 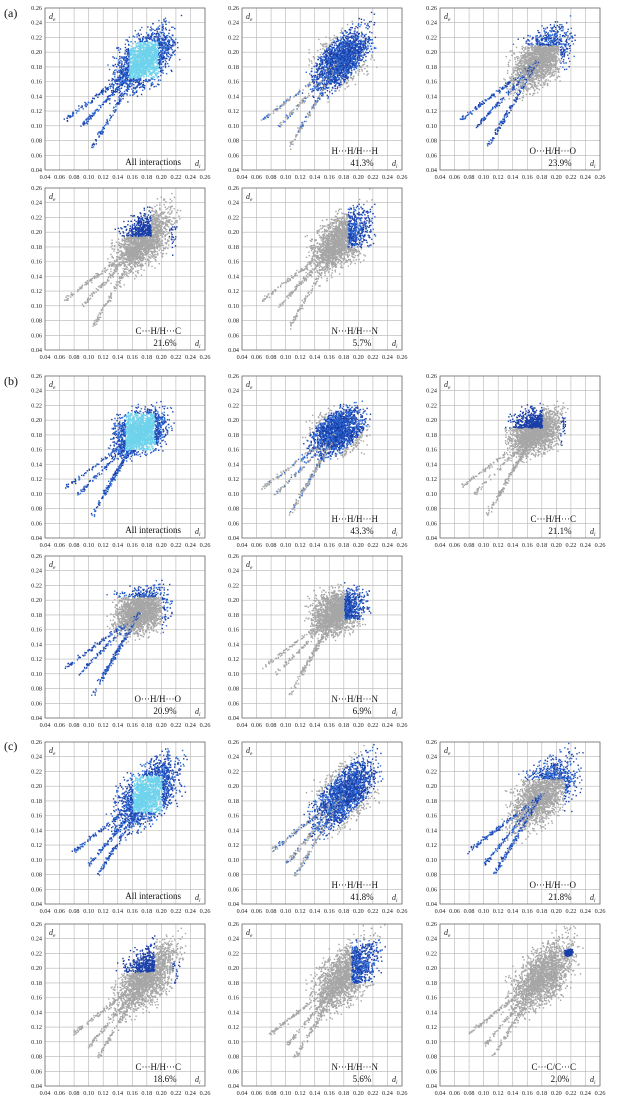 What do you see at coordinates (483, 911) in the screenshot?
I see `x-tick-label: 0.10` at bounding box center [483, 911].